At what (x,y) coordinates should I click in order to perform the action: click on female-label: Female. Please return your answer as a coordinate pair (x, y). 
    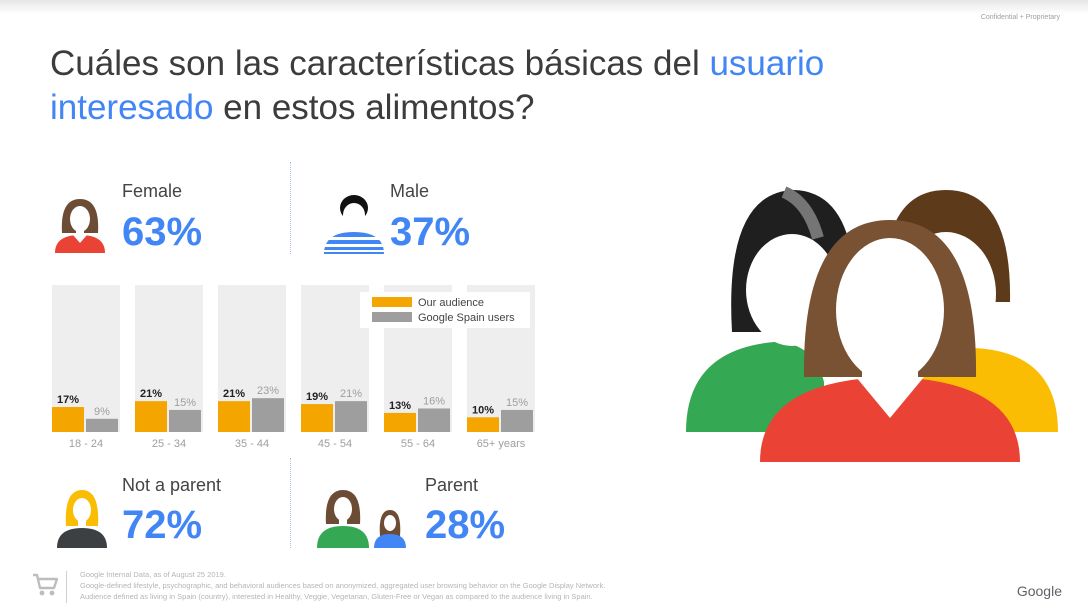
    Looking at the image, I should click on (152, 191).